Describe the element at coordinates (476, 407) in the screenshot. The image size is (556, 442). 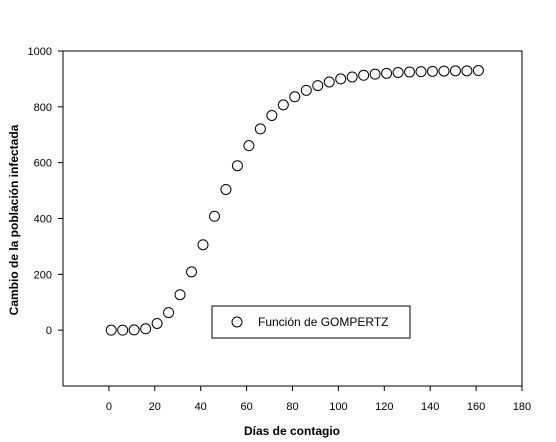
I see `x-tick-label: 160` at that location.